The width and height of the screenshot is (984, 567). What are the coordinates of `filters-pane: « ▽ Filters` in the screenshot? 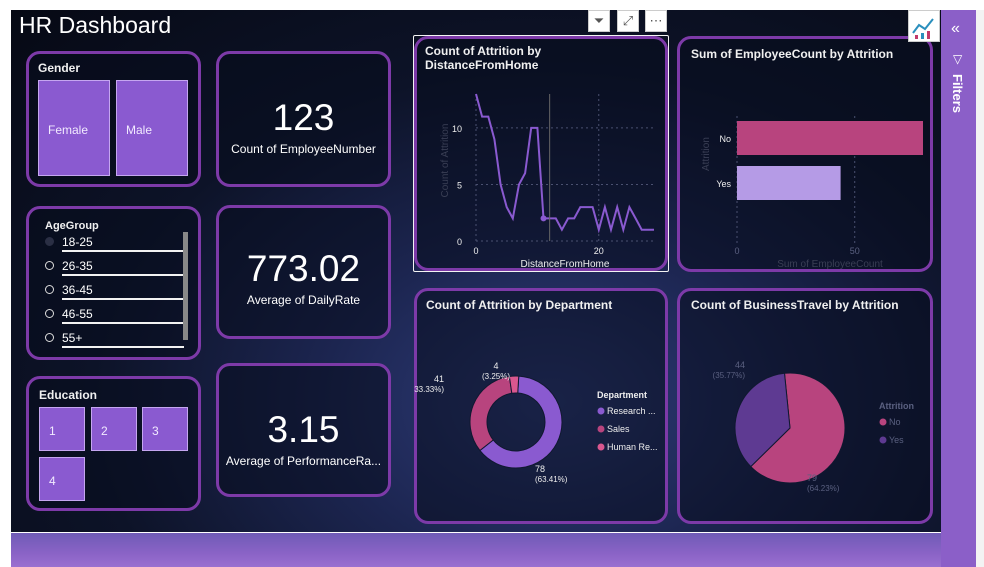 It's located at (958, 288).